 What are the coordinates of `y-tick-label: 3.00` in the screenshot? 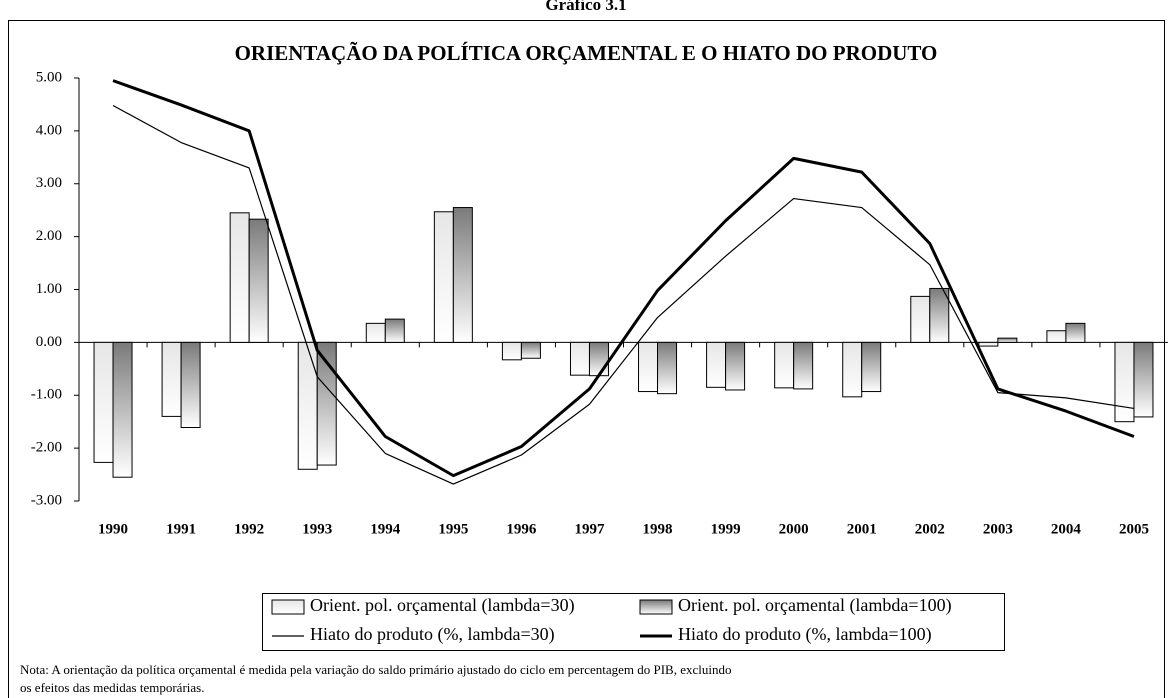 It's located at (49, 183).